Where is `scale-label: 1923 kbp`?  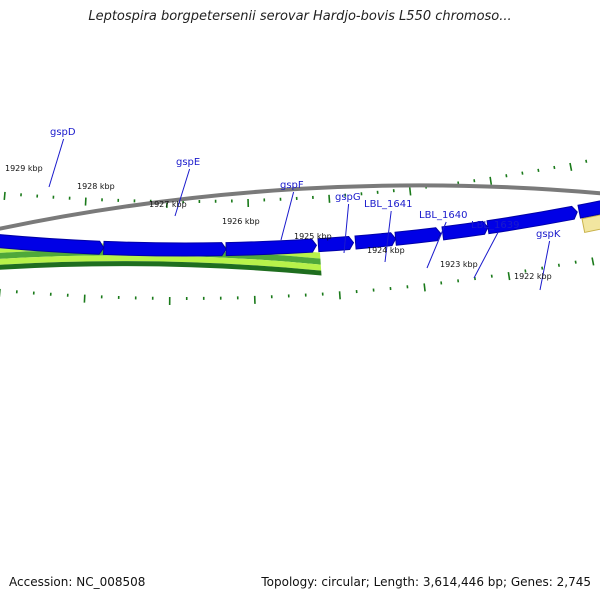 scale-label: 1923 kbp is located at coordinates (459, 264).